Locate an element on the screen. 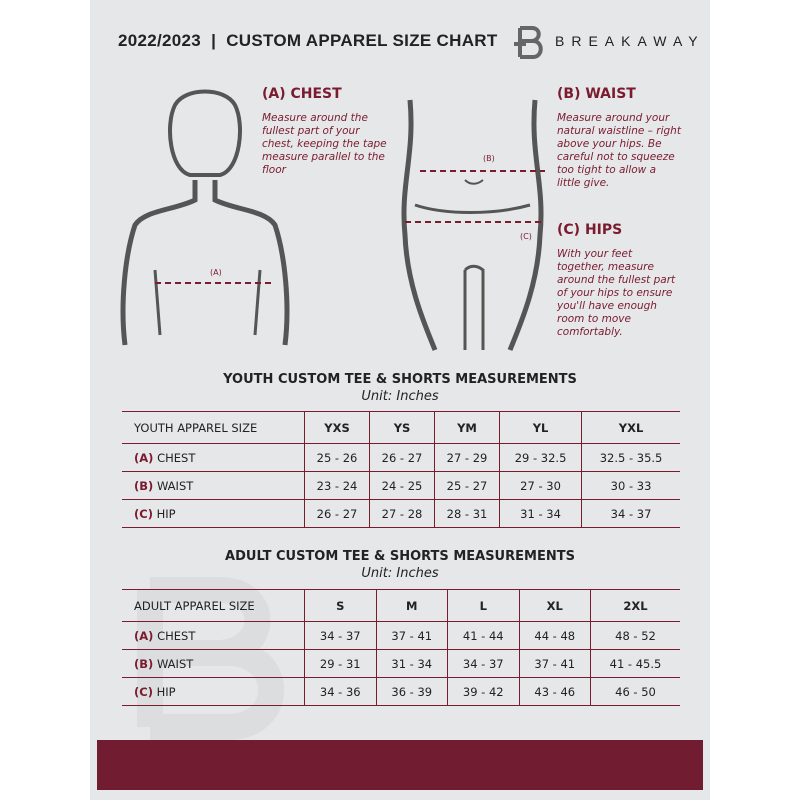 This screenshot has height=800, width=800. header-cell: 2XL is located at coordinates (635, 605).